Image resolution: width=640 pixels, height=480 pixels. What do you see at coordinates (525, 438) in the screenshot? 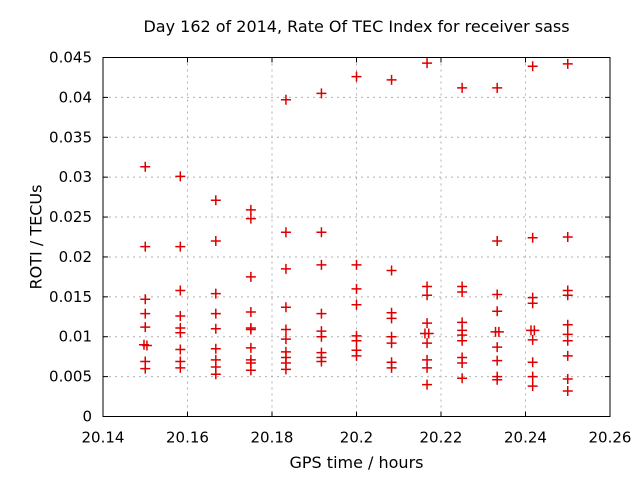
I see `x-tick-label: 20.24` at bounding box center [525, 438].